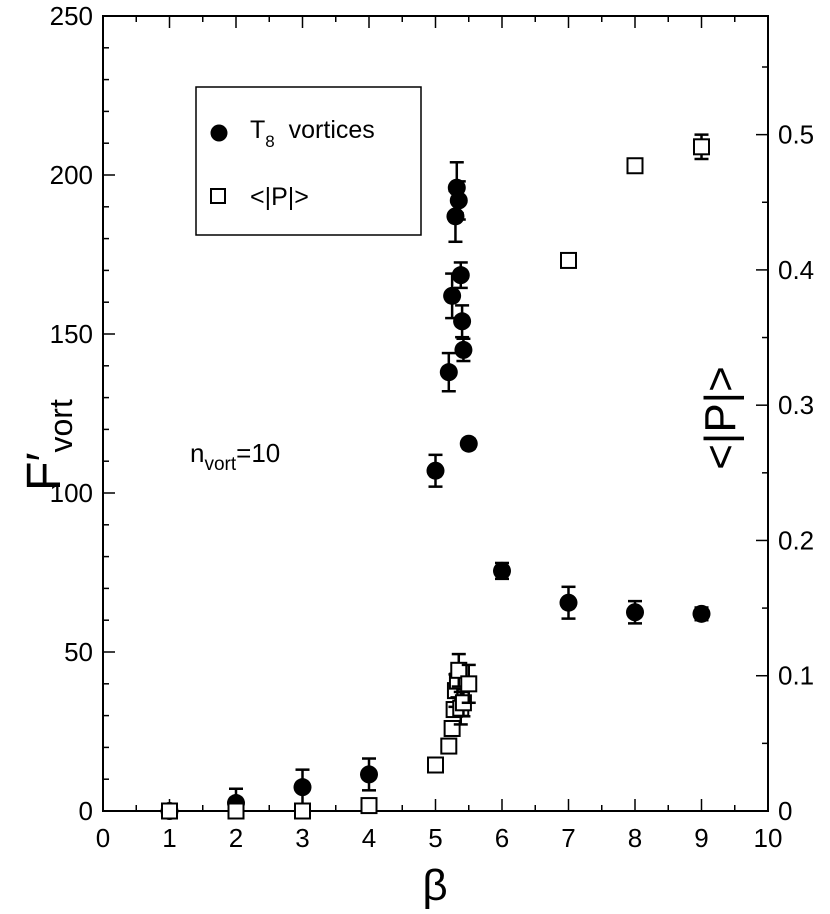 This screenshot has height=914, width=830. Describe the element at coordinates (435, 838) in the screenshot. I see `x-tick-label: 5` at that location.